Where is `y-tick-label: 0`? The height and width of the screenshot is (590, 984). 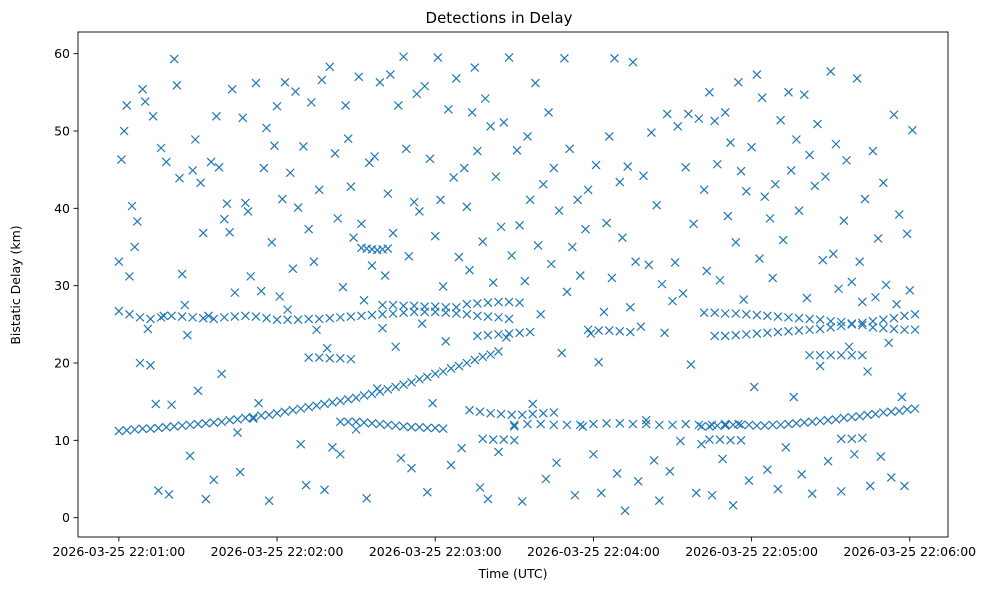 y-tick-label: 0 is located at coordinates (66, 517).